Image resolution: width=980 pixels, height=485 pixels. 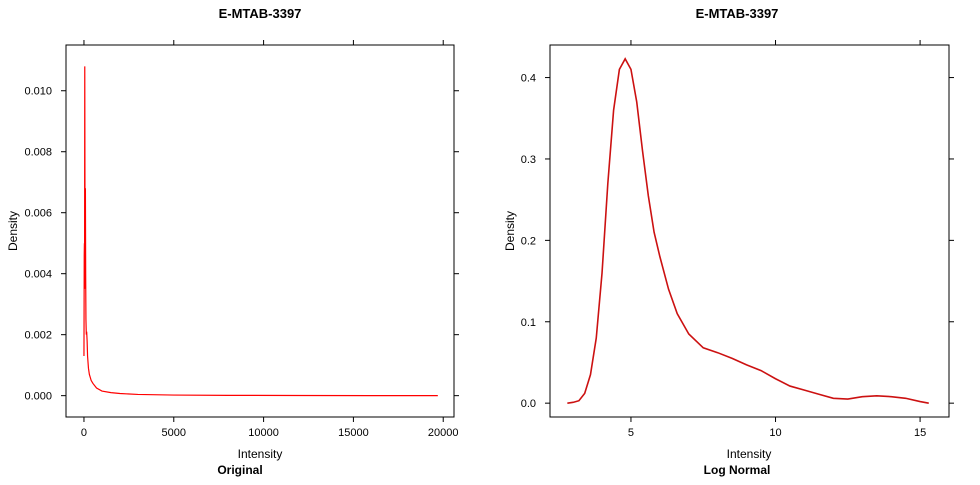 What do you see at coordinates (528, 241) in the screenshot?
I see `y-tick-label: 0.2` at bounding box center [528, 241].